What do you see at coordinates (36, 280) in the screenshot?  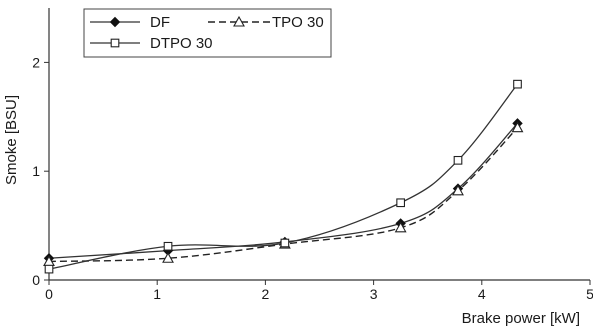 I see `y-tick-label: 0` at bounding box center [36, 280].